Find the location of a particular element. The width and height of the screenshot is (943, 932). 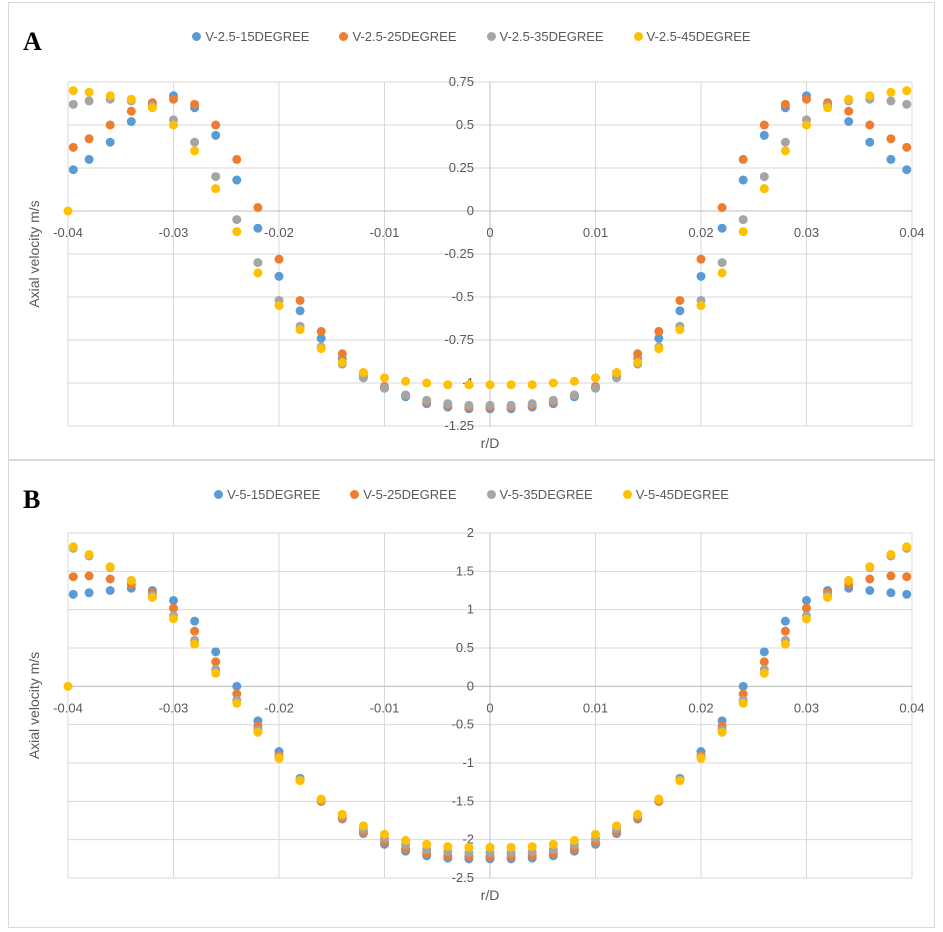

x-tick-label: -0.02 is located at coordinates (279, 707).